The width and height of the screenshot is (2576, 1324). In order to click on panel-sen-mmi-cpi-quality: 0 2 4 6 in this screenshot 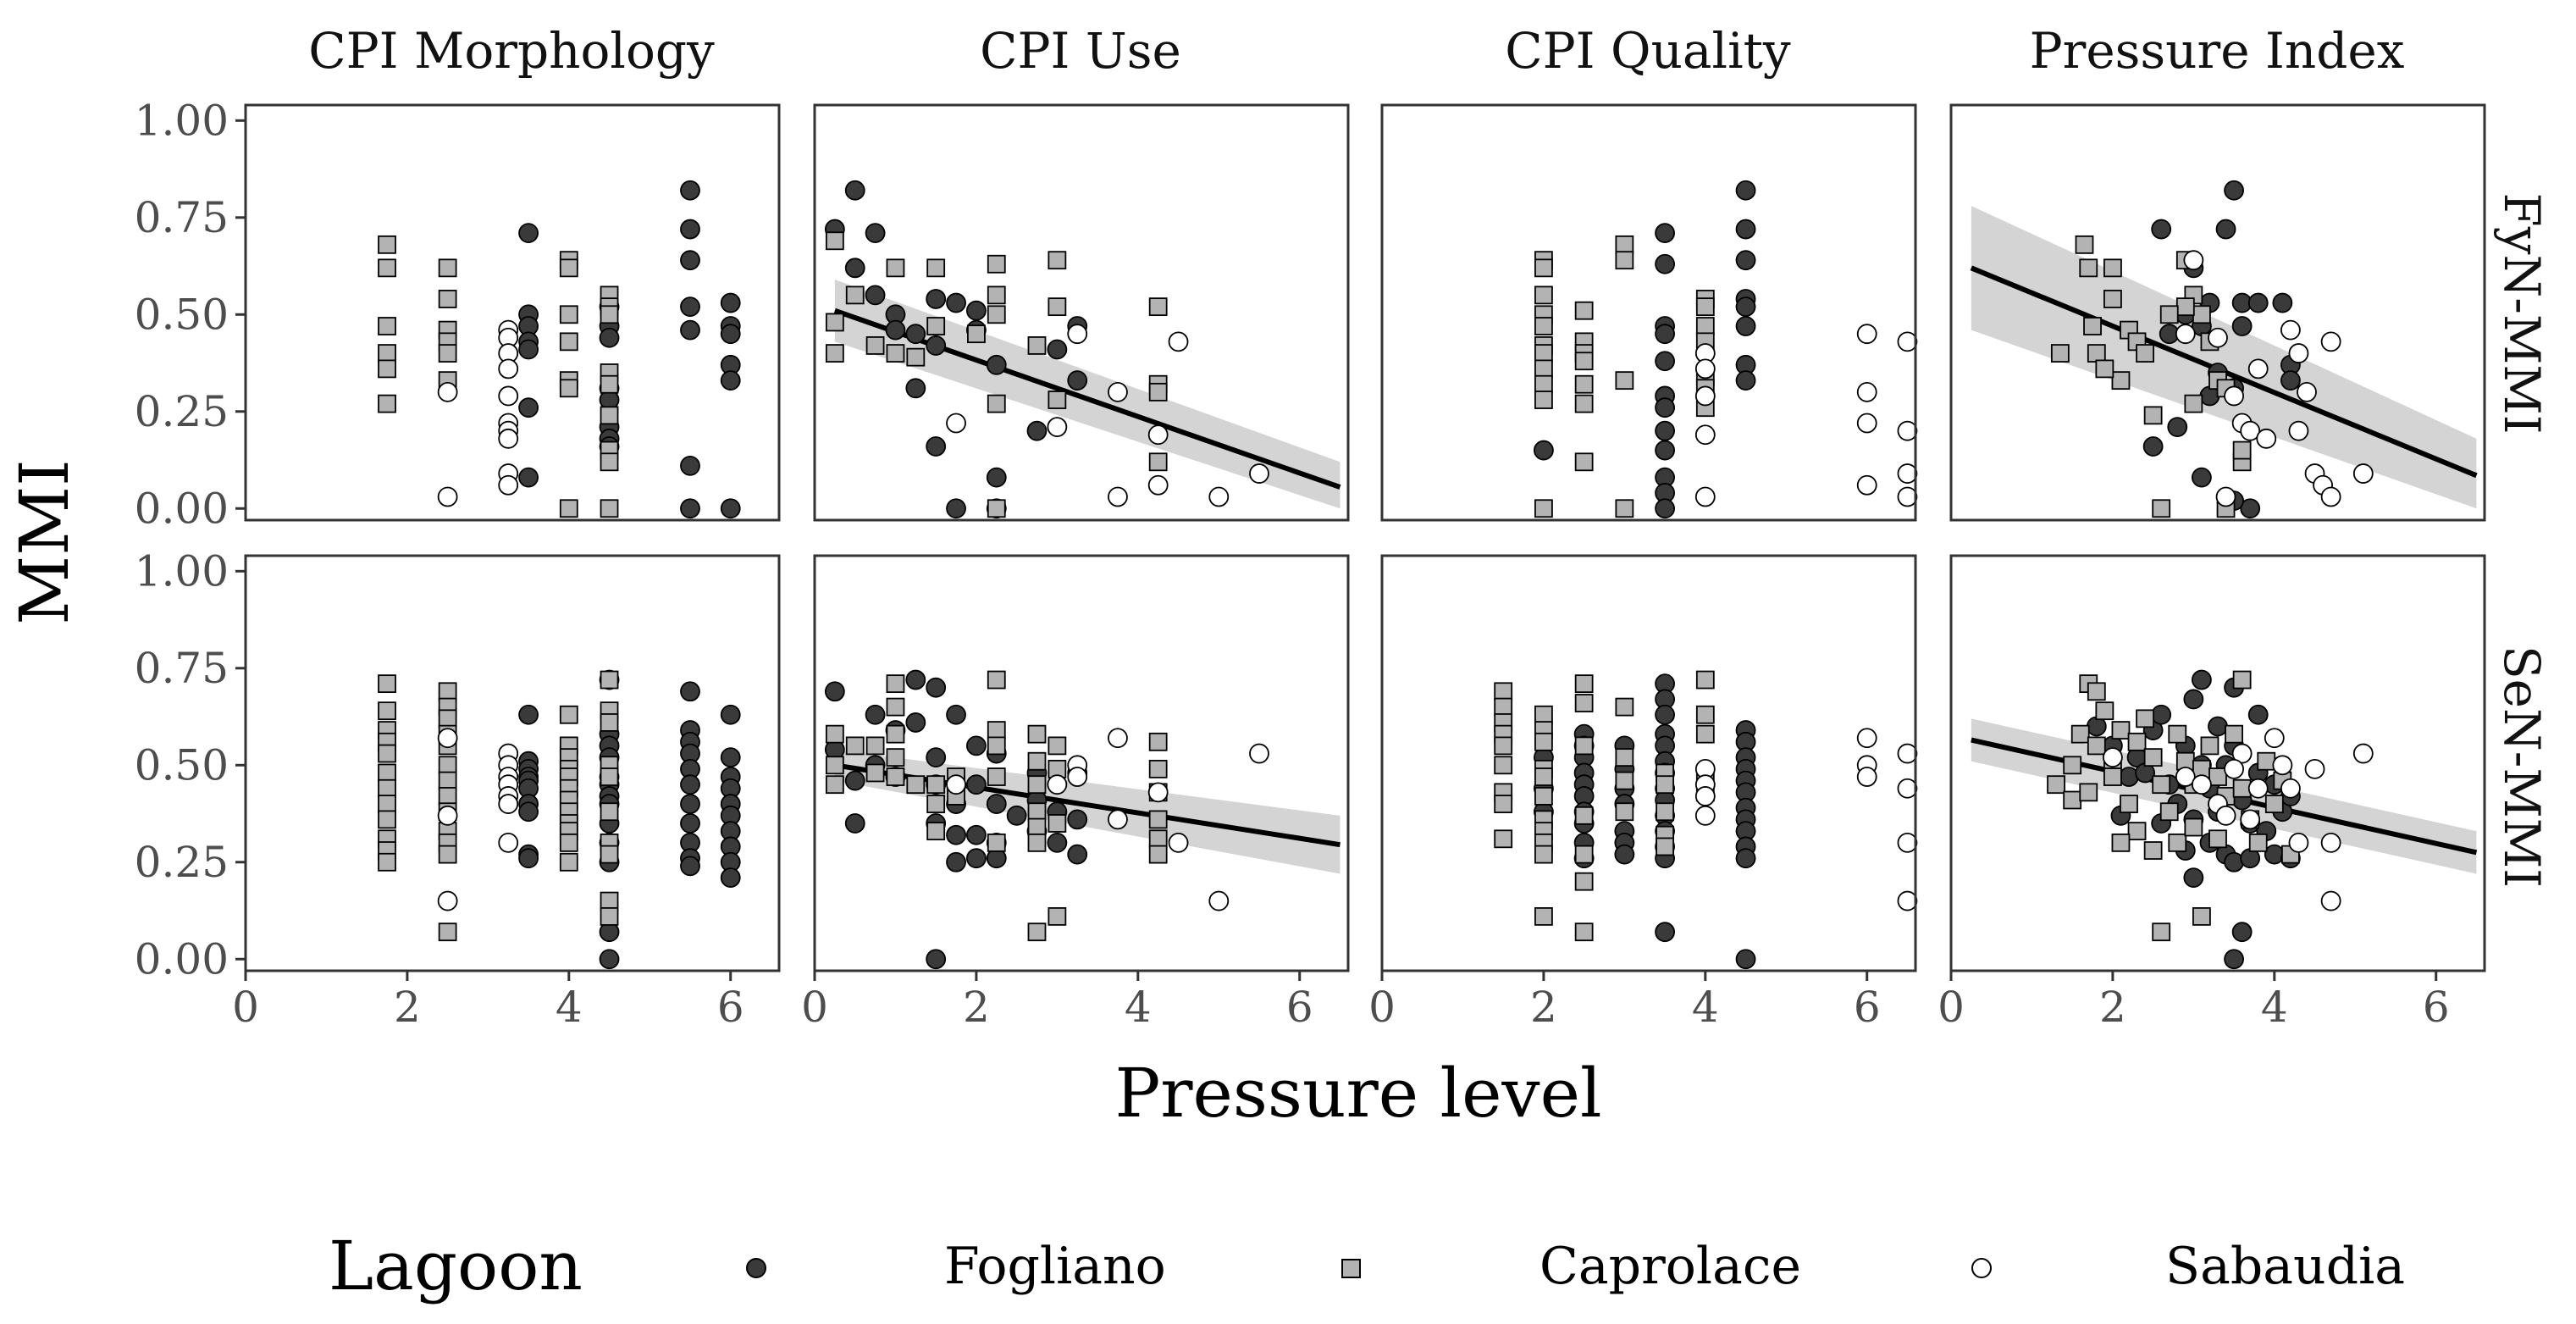, I will do `click(1643, 793)`.